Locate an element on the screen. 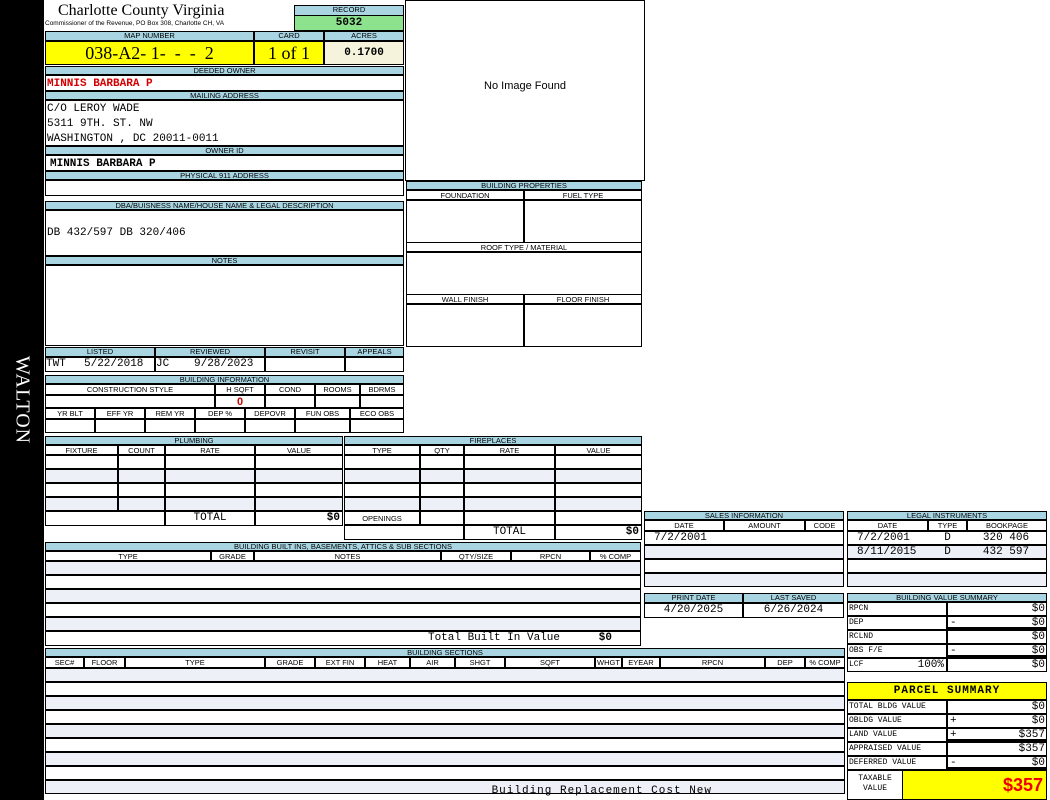 The height and width of the screenshot is (800, 1050). appeals-field is located at coordinates (374, 364).